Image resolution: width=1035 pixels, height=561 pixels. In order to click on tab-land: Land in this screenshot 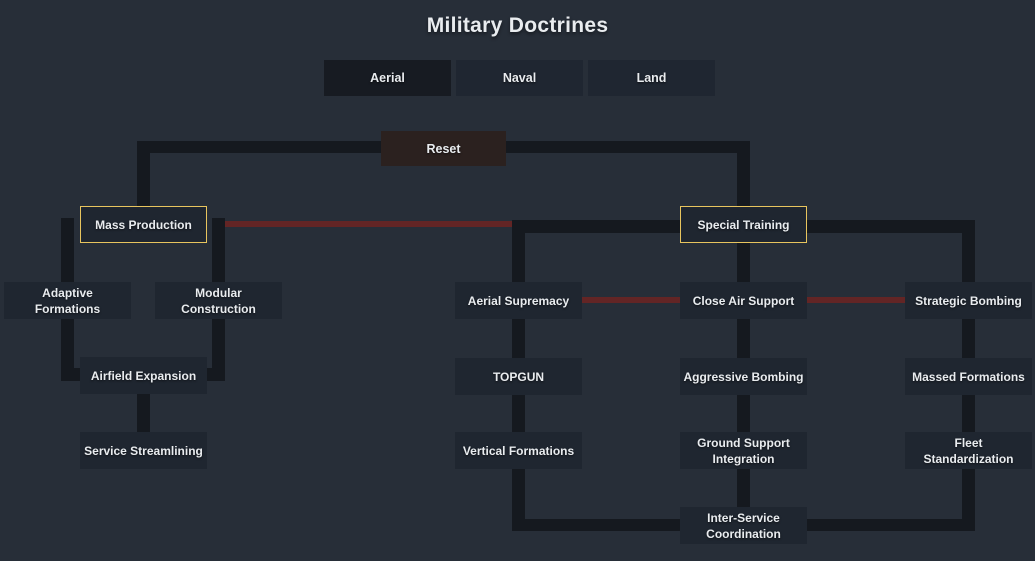, I will do `click(651, 78)`.